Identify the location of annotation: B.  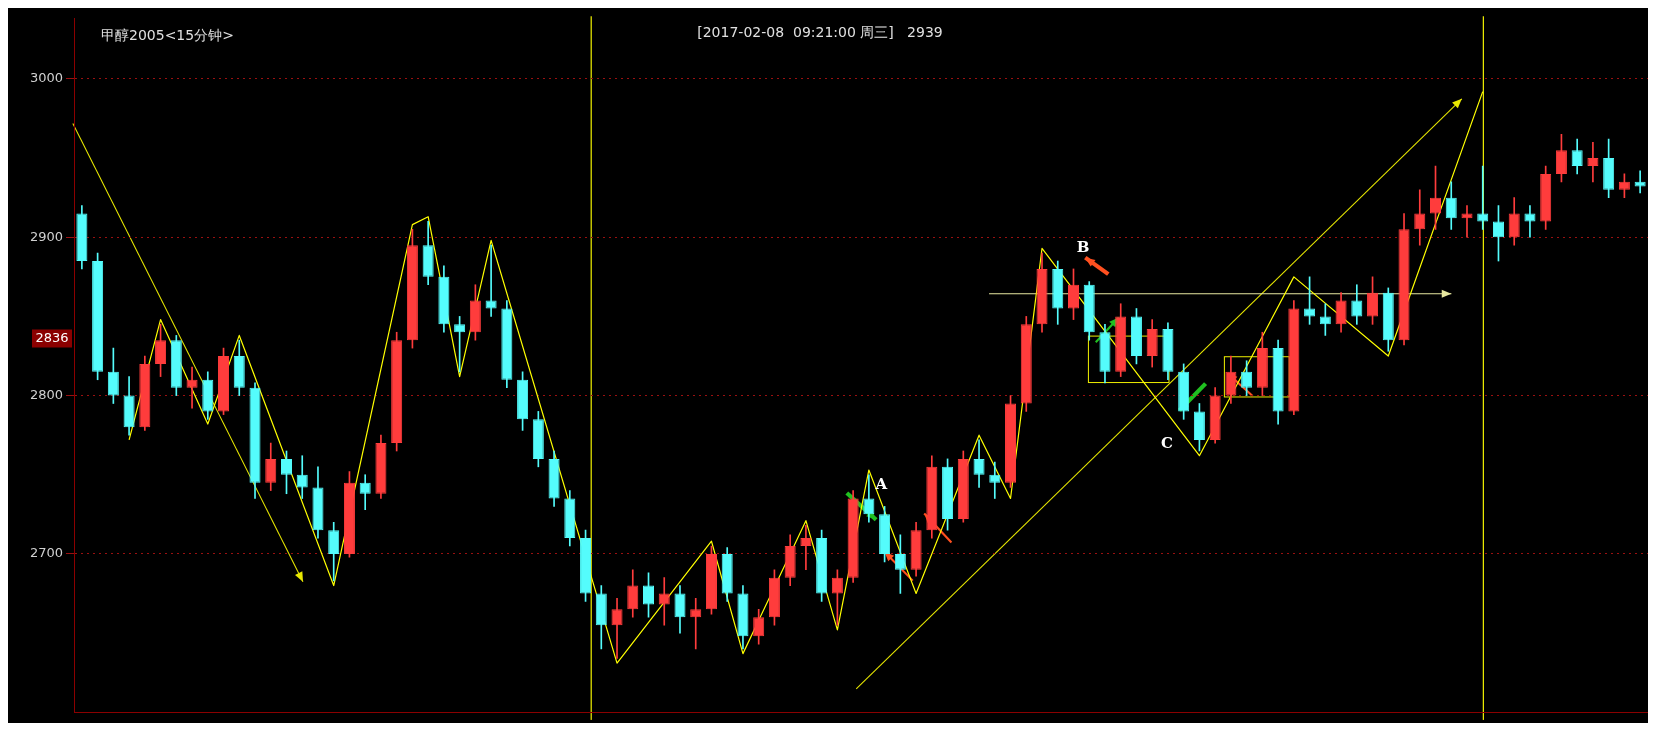
(1083, 247).